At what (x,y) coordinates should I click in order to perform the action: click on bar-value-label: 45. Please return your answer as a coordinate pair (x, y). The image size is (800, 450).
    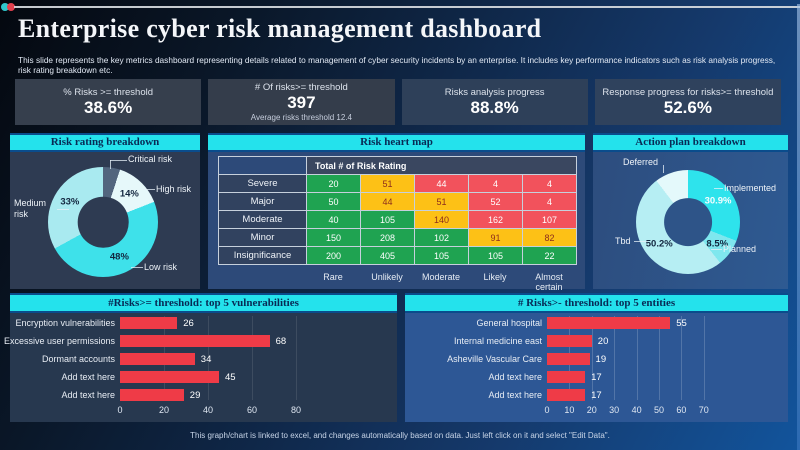
    Looking at the image, I should click on (230, 377).